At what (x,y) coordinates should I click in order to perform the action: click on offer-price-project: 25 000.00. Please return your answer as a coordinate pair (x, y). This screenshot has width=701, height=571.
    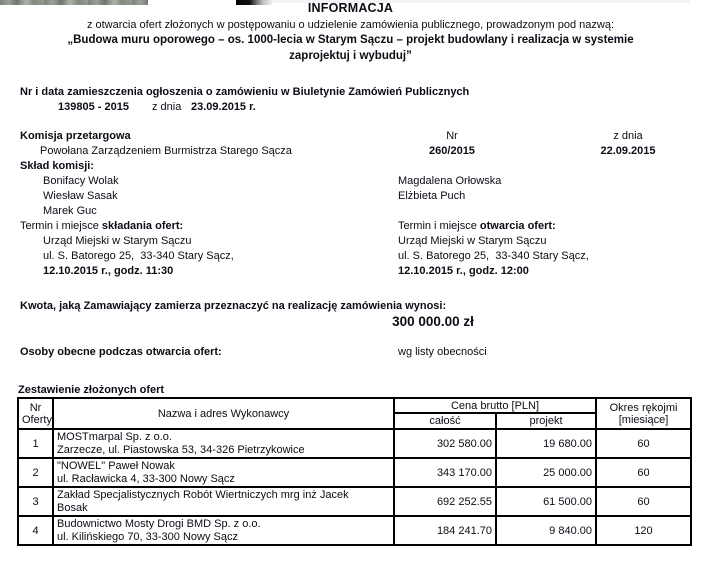
    Looking at the image, I should click on (546, 472).